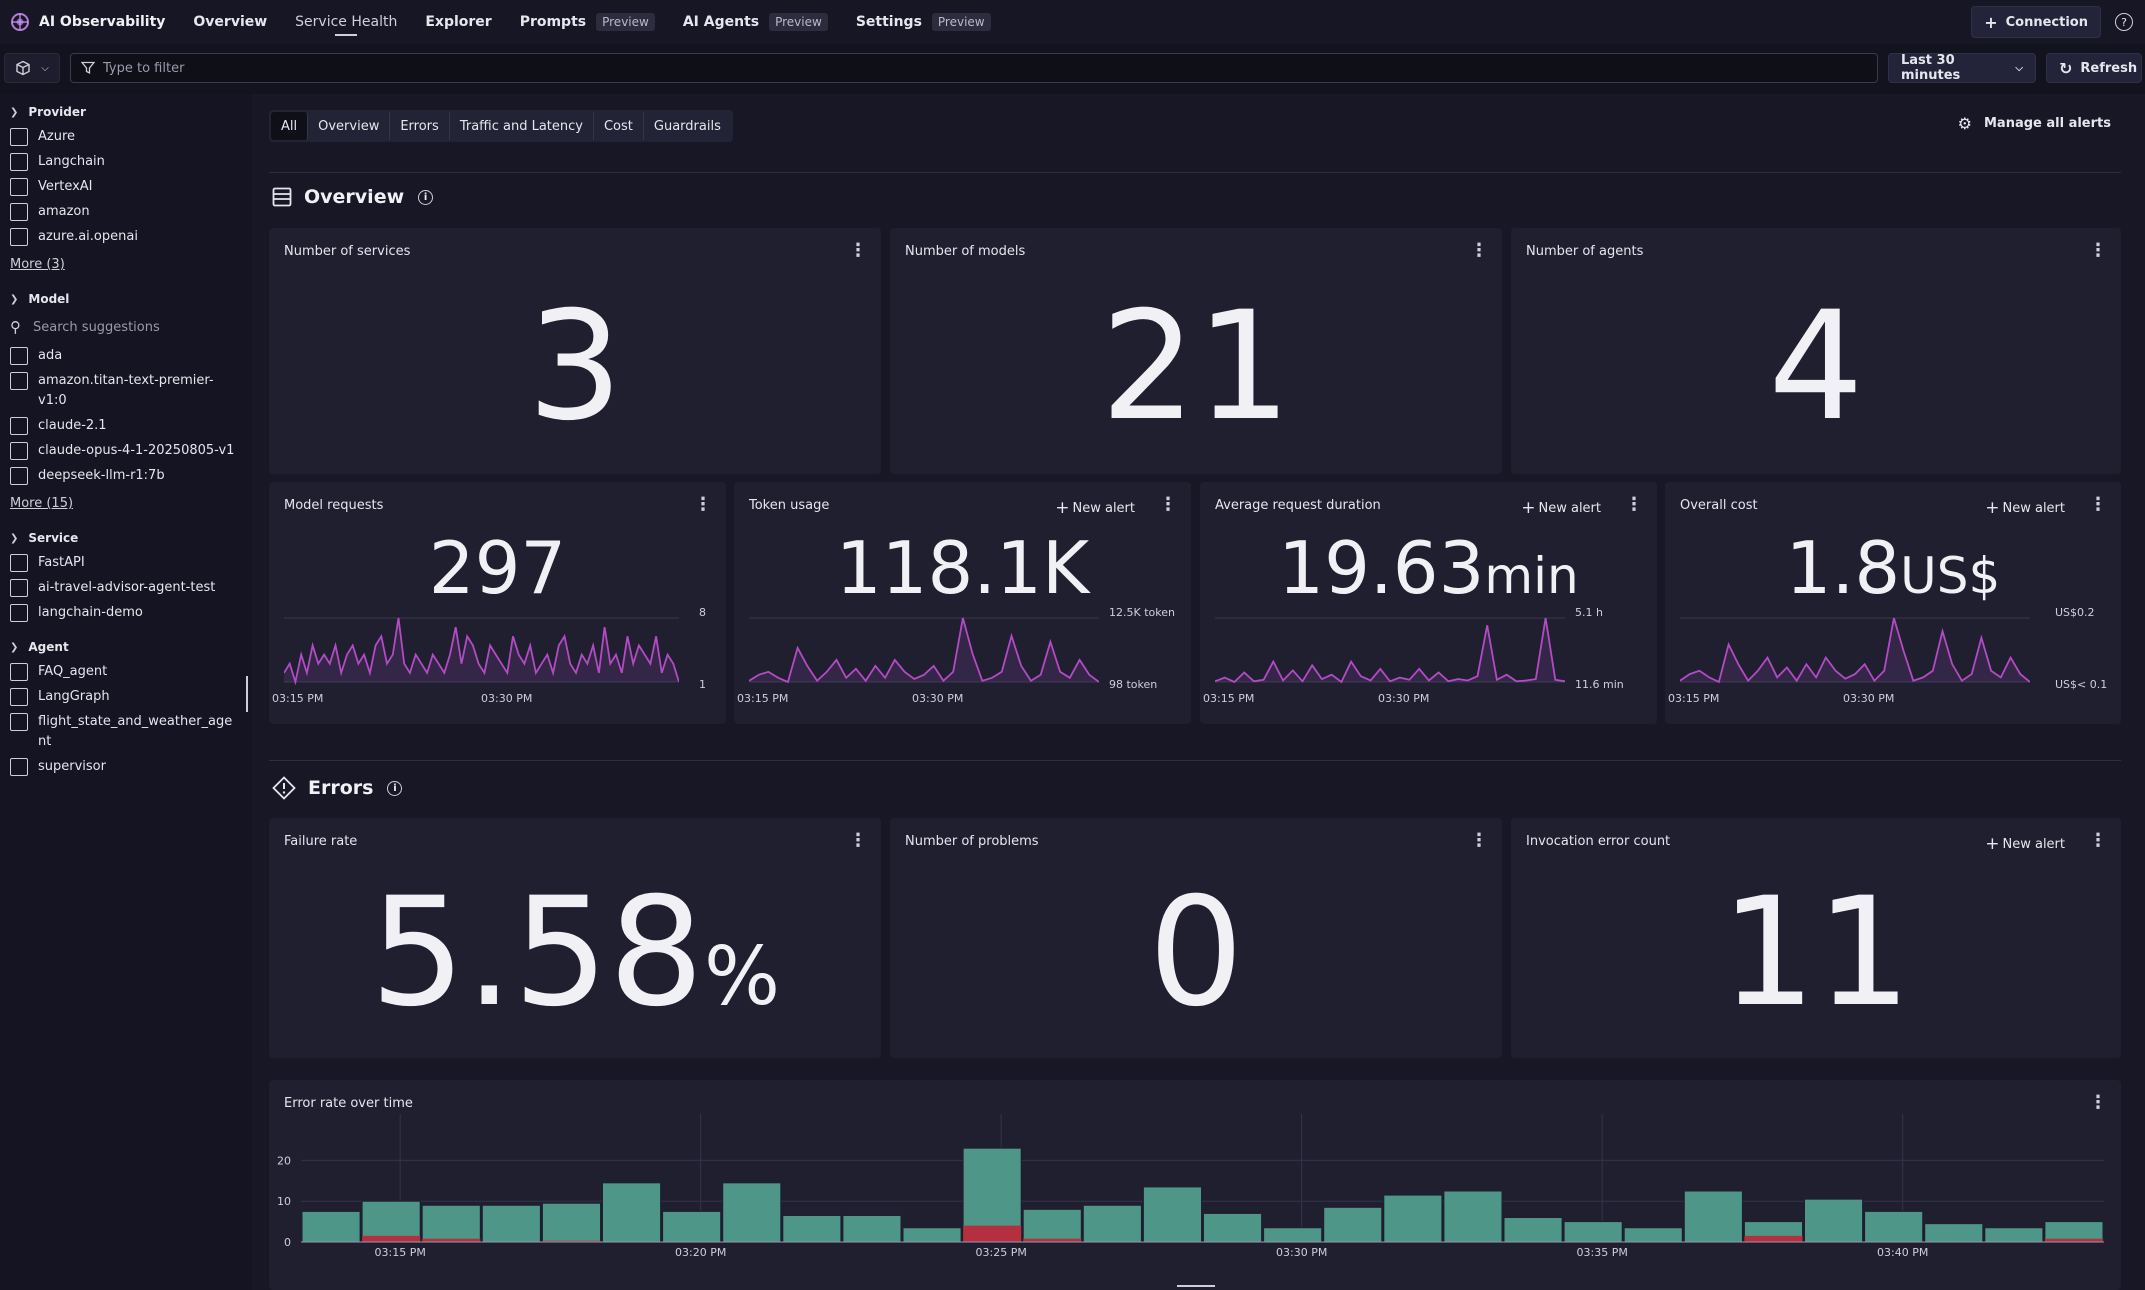  What do you see at coordinates (131, 327) in the screenshot?
I see `model-search-input: ⚲ Search suggestions` at bounding box center [131, 327].